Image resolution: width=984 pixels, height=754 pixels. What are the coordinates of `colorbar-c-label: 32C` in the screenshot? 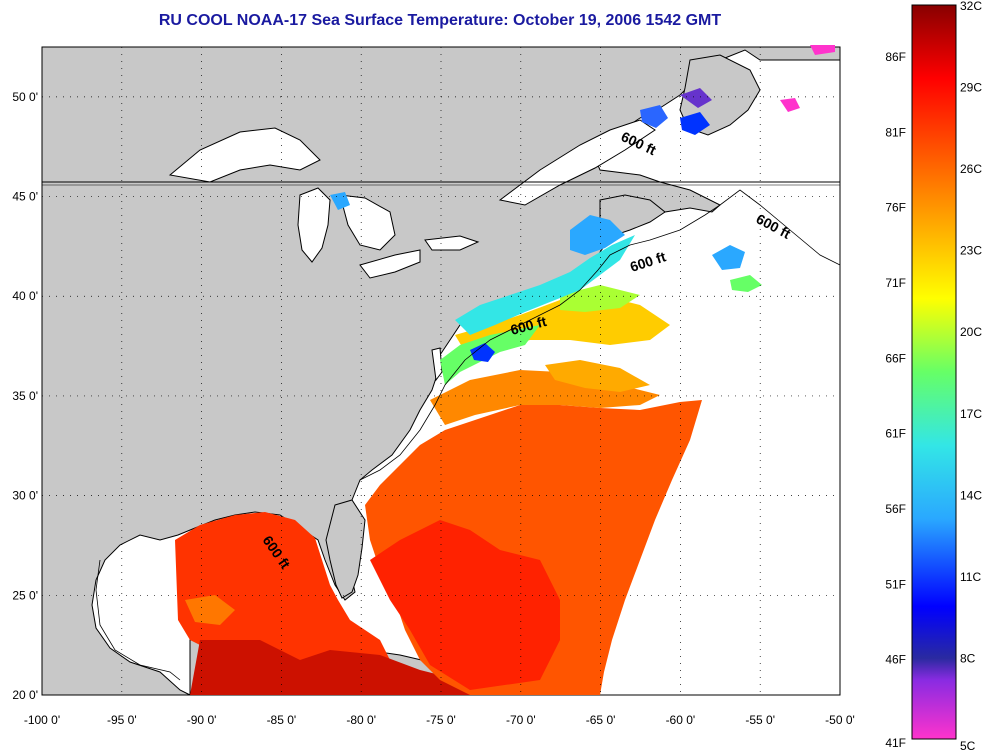 It's located at (971, 6).